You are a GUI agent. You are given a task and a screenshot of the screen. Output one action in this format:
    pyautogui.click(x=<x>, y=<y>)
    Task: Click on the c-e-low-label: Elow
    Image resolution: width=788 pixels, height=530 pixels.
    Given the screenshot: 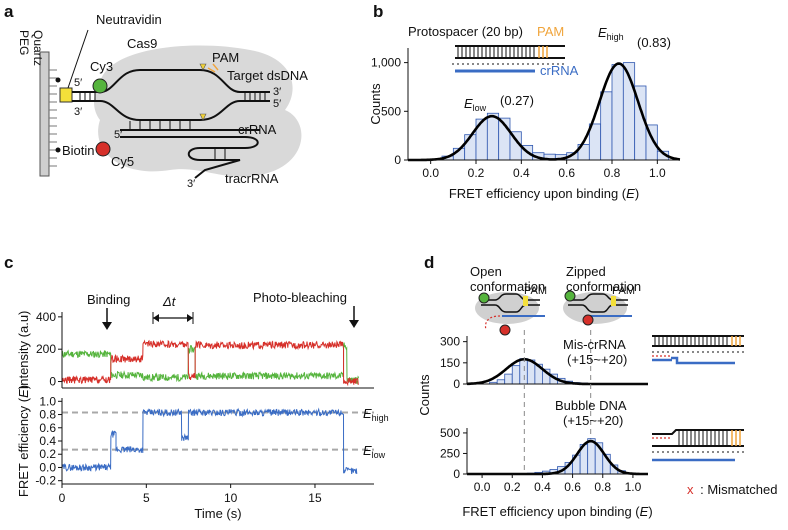 What is the action you would take?
    pyautogui.click(x=374, y=451)
    